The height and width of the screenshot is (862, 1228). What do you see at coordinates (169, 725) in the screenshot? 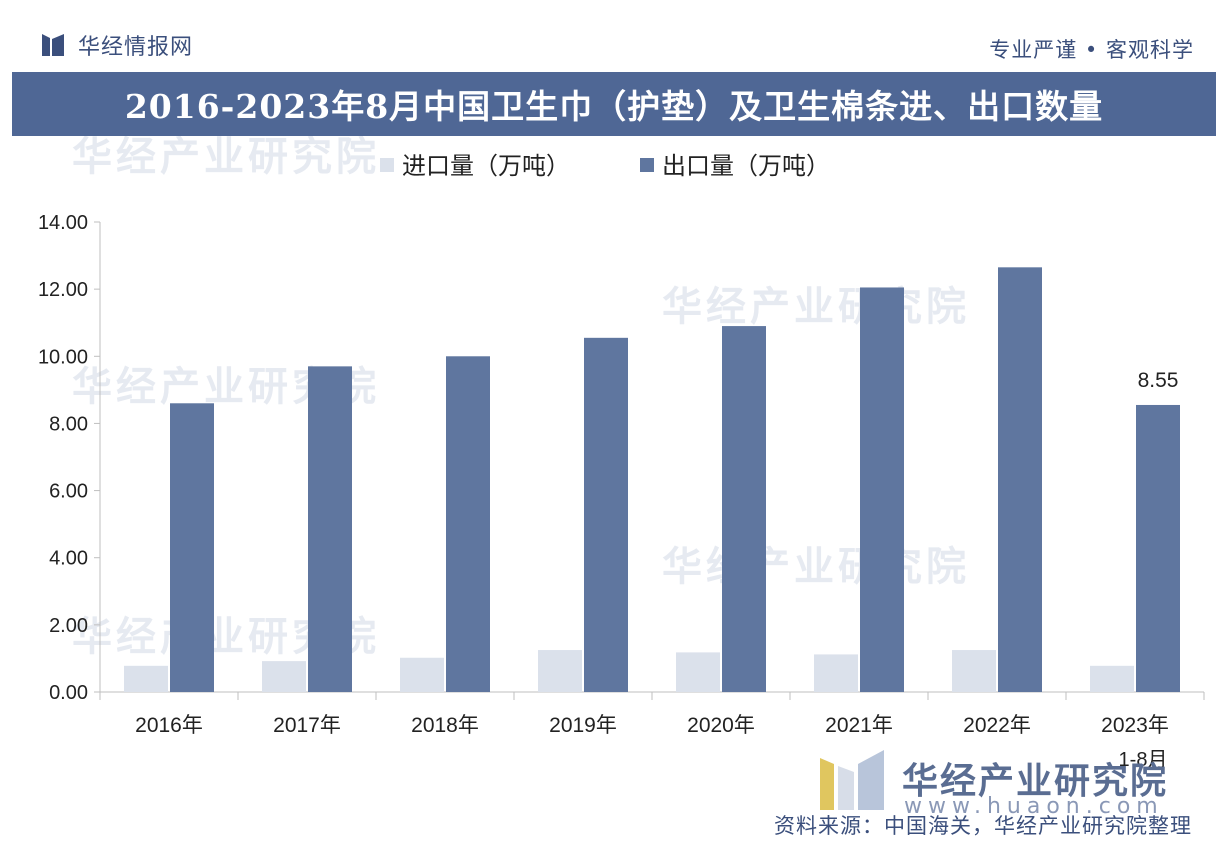
I see `x-tick-label: 2016年` at bounding box center [169, 725].